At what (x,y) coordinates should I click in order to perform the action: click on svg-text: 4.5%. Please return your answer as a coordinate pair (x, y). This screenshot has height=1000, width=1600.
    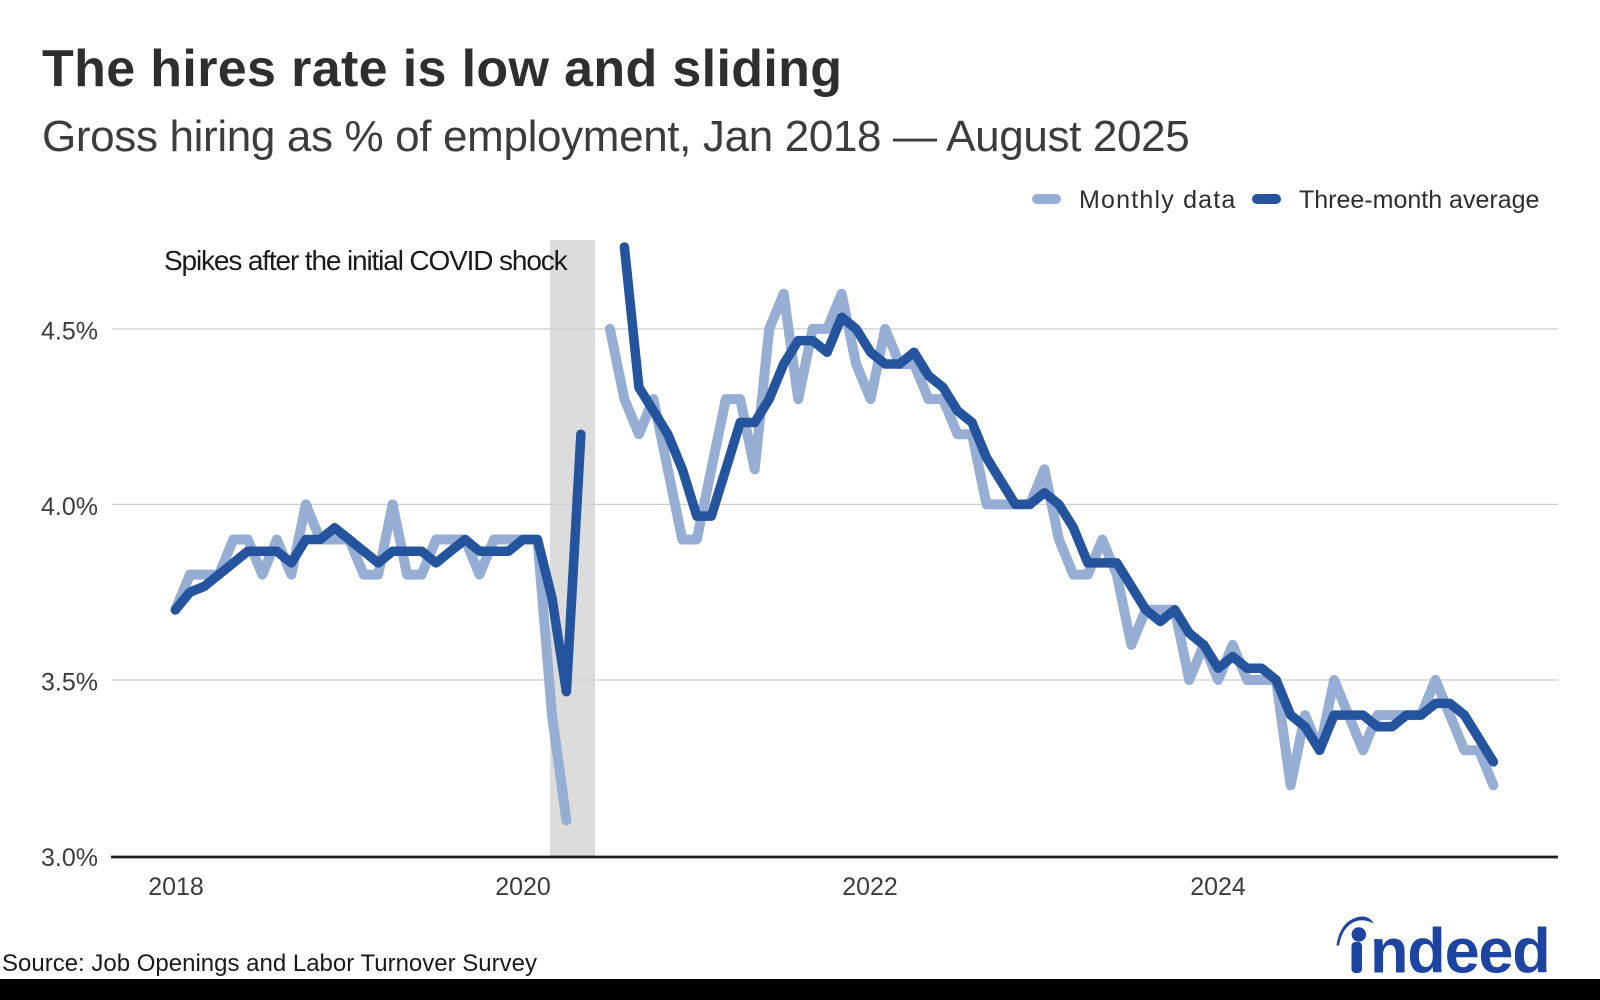
    Looking at the image, I should click on (69, 332).